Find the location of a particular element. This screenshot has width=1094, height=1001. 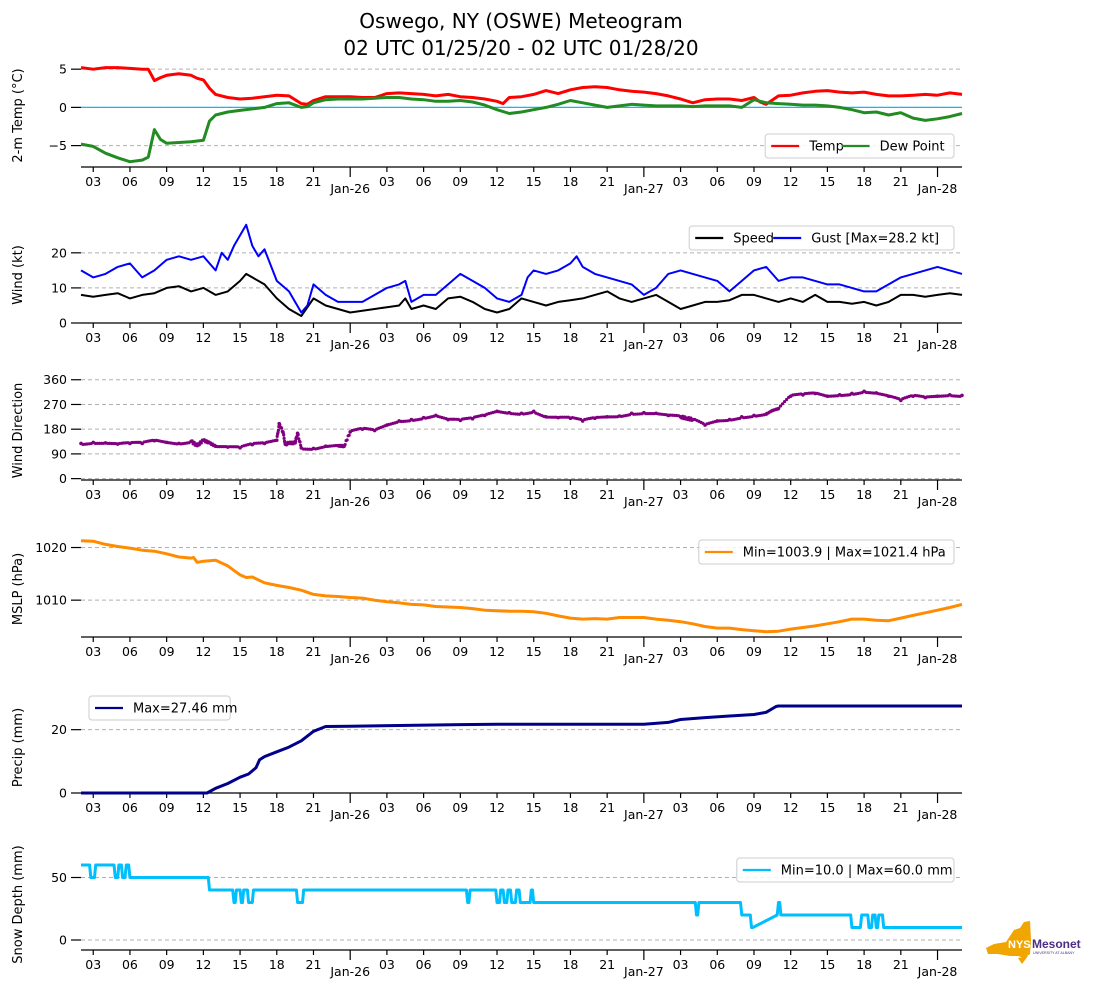

logo-mesonet-text: Mesonet is located at coordinates (1056, 944).